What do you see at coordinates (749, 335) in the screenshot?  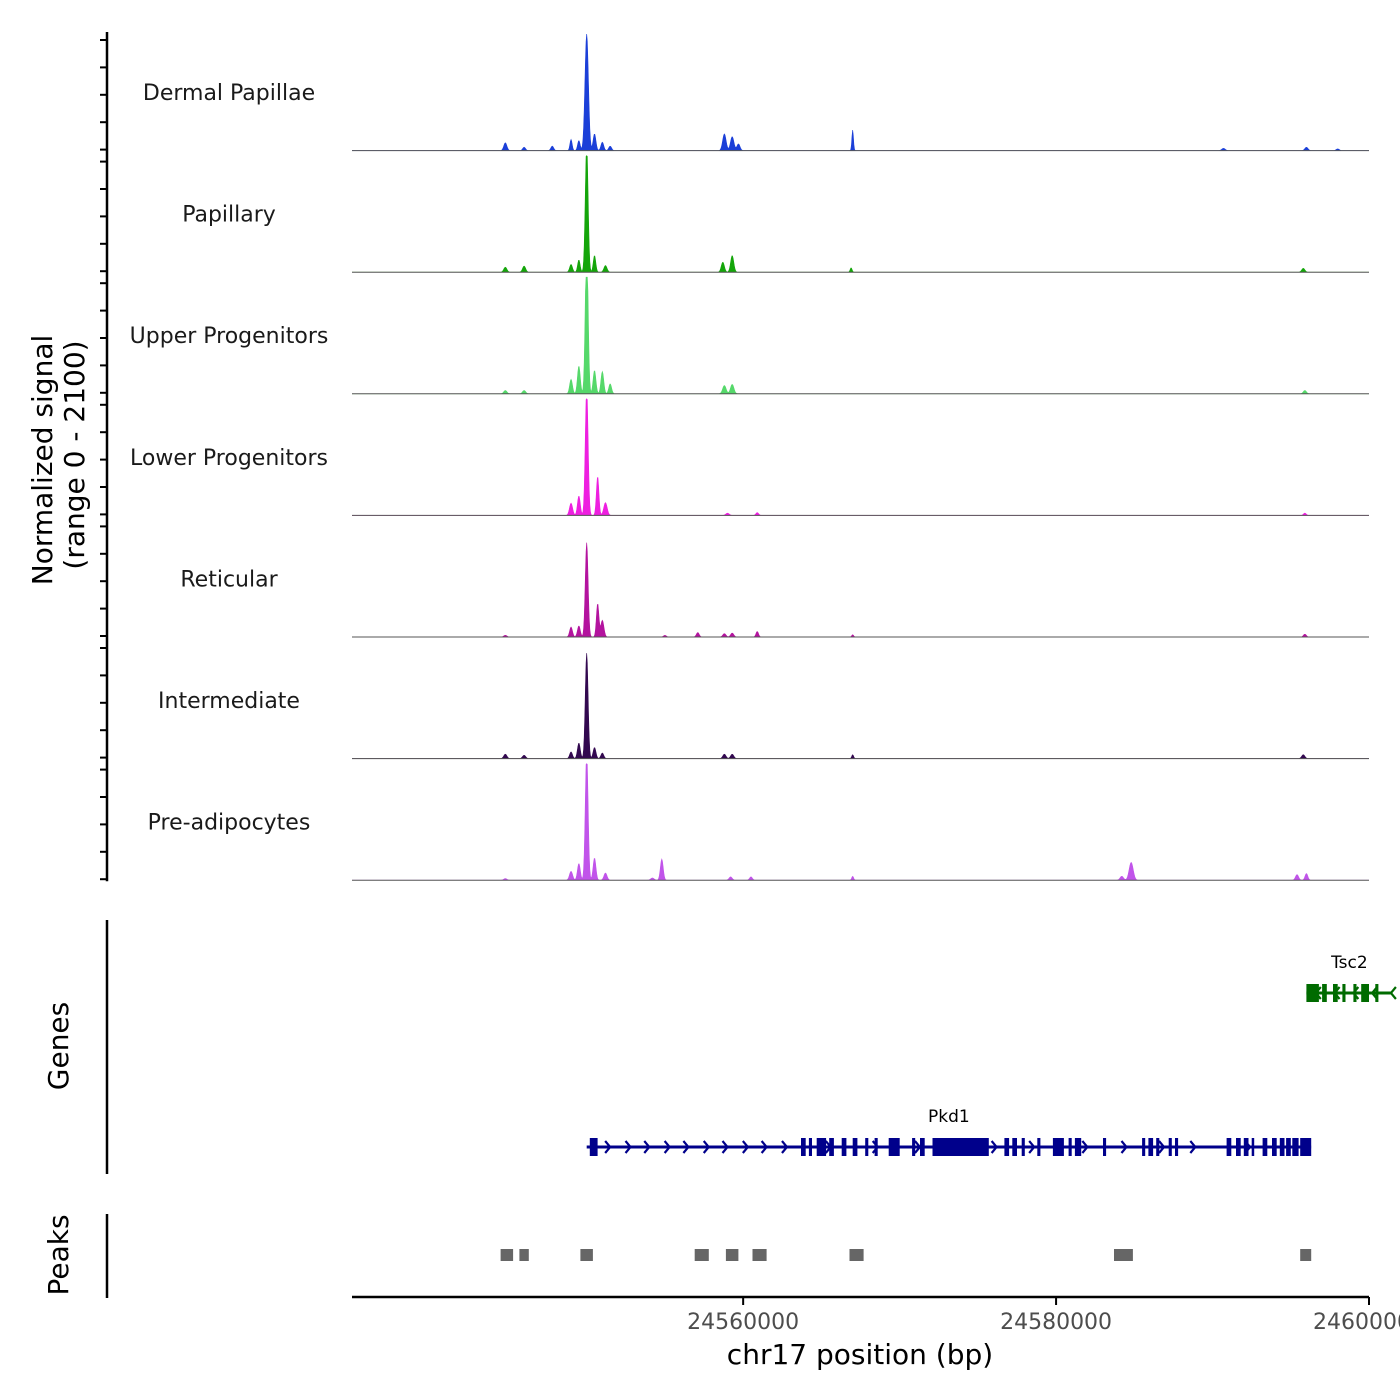 I see `coverage-track-upper-progenitors: Upper Progenitors` at bounding box center [749, 335].